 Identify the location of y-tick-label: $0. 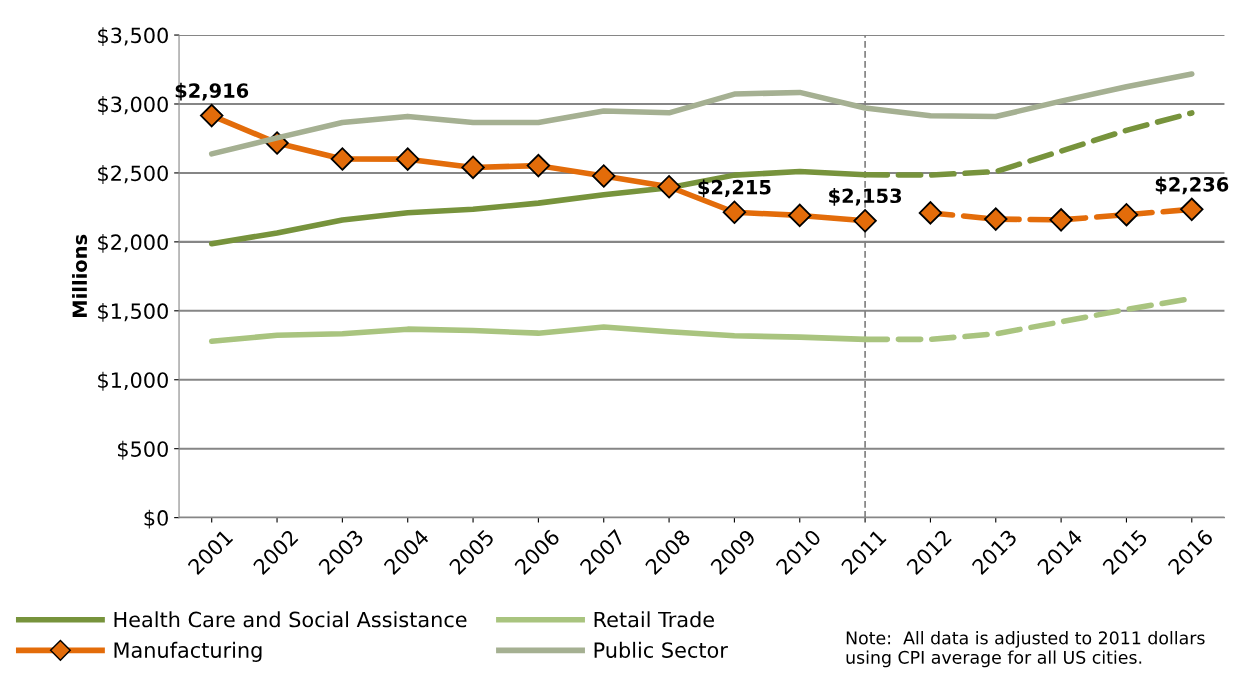
(156, 519).